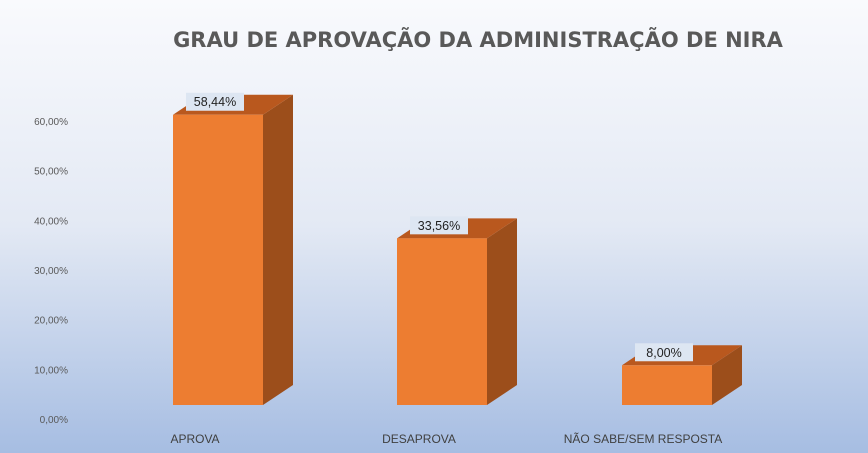 The image size is (868, 453). Describe the element at coordinates (194, 439) in the screenshot. I see `category-label: APROVA` at that location.